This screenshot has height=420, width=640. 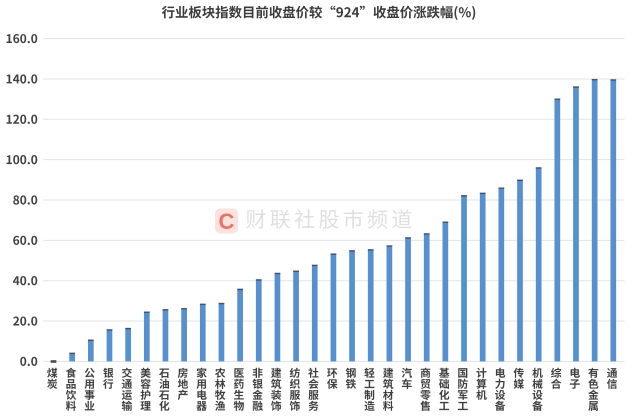 What do you see at coordinates (227, 221) in the screenshot?
I see `svg-text: C` at bounding box center [227, 221].